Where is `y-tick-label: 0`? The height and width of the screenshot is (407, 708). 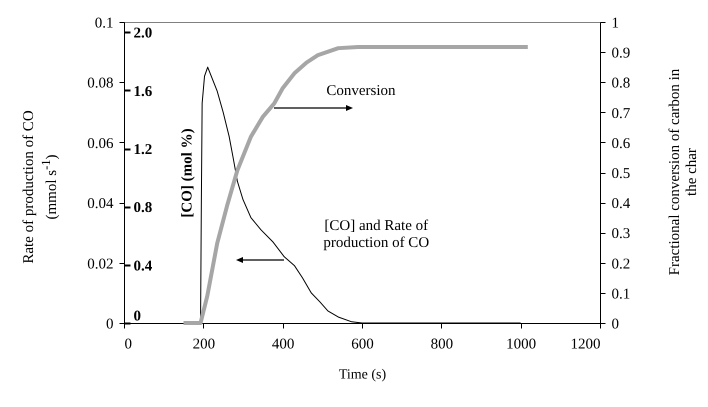
y-tick-label: 0 is located at coordinates (110, 324).